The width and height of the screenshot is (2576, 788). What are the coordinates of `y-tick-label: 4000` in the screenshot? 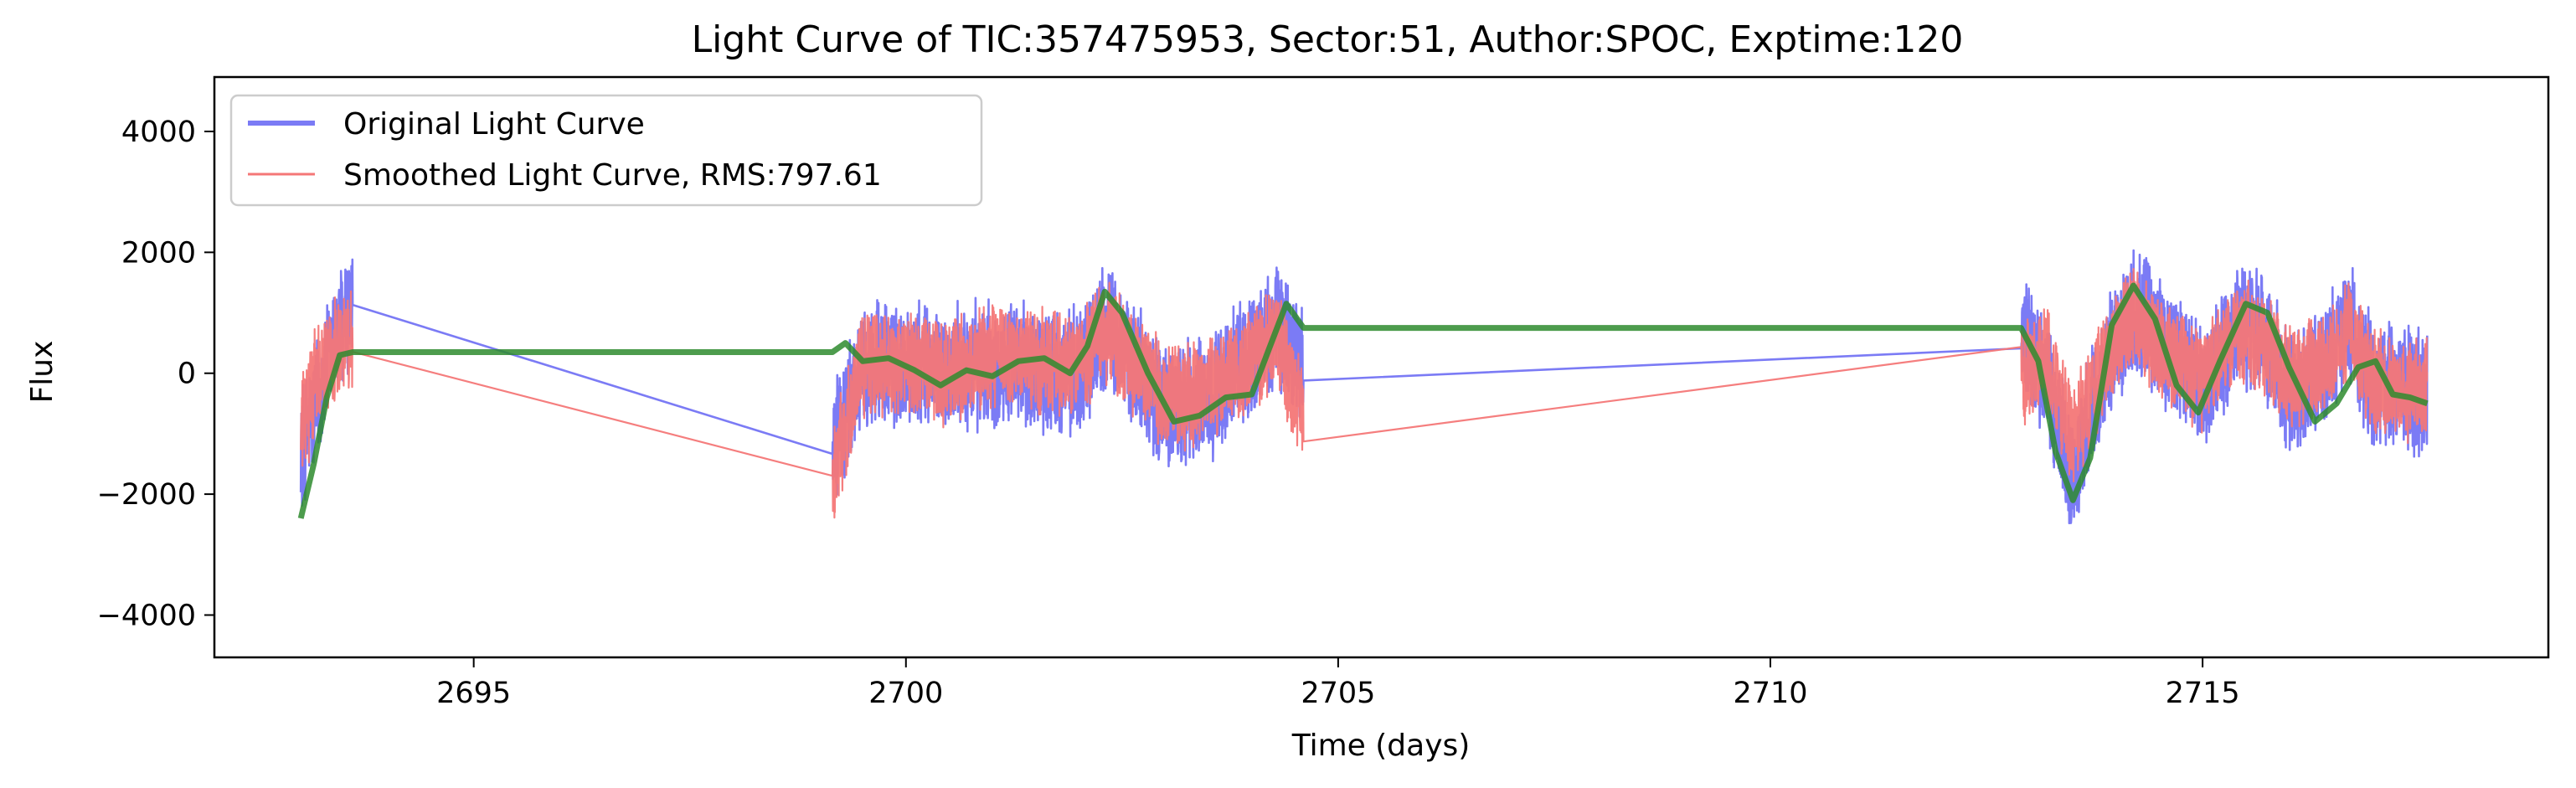 It's located at (158, 132).